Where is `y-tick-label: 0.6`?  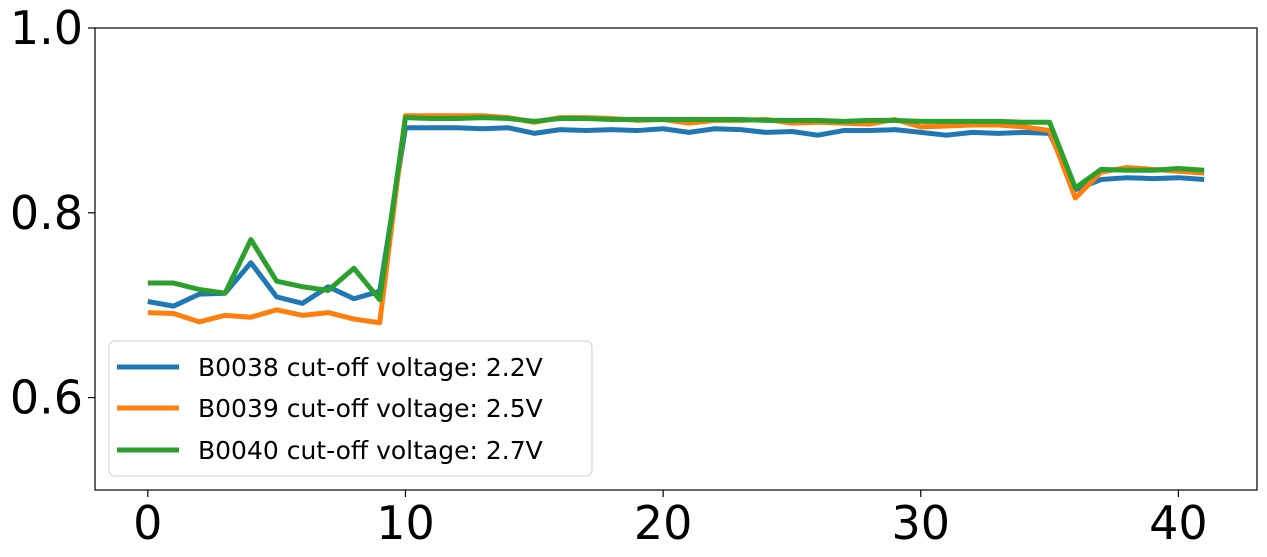 y-tick-label: 0.6 is located at coordinates (46, 398).